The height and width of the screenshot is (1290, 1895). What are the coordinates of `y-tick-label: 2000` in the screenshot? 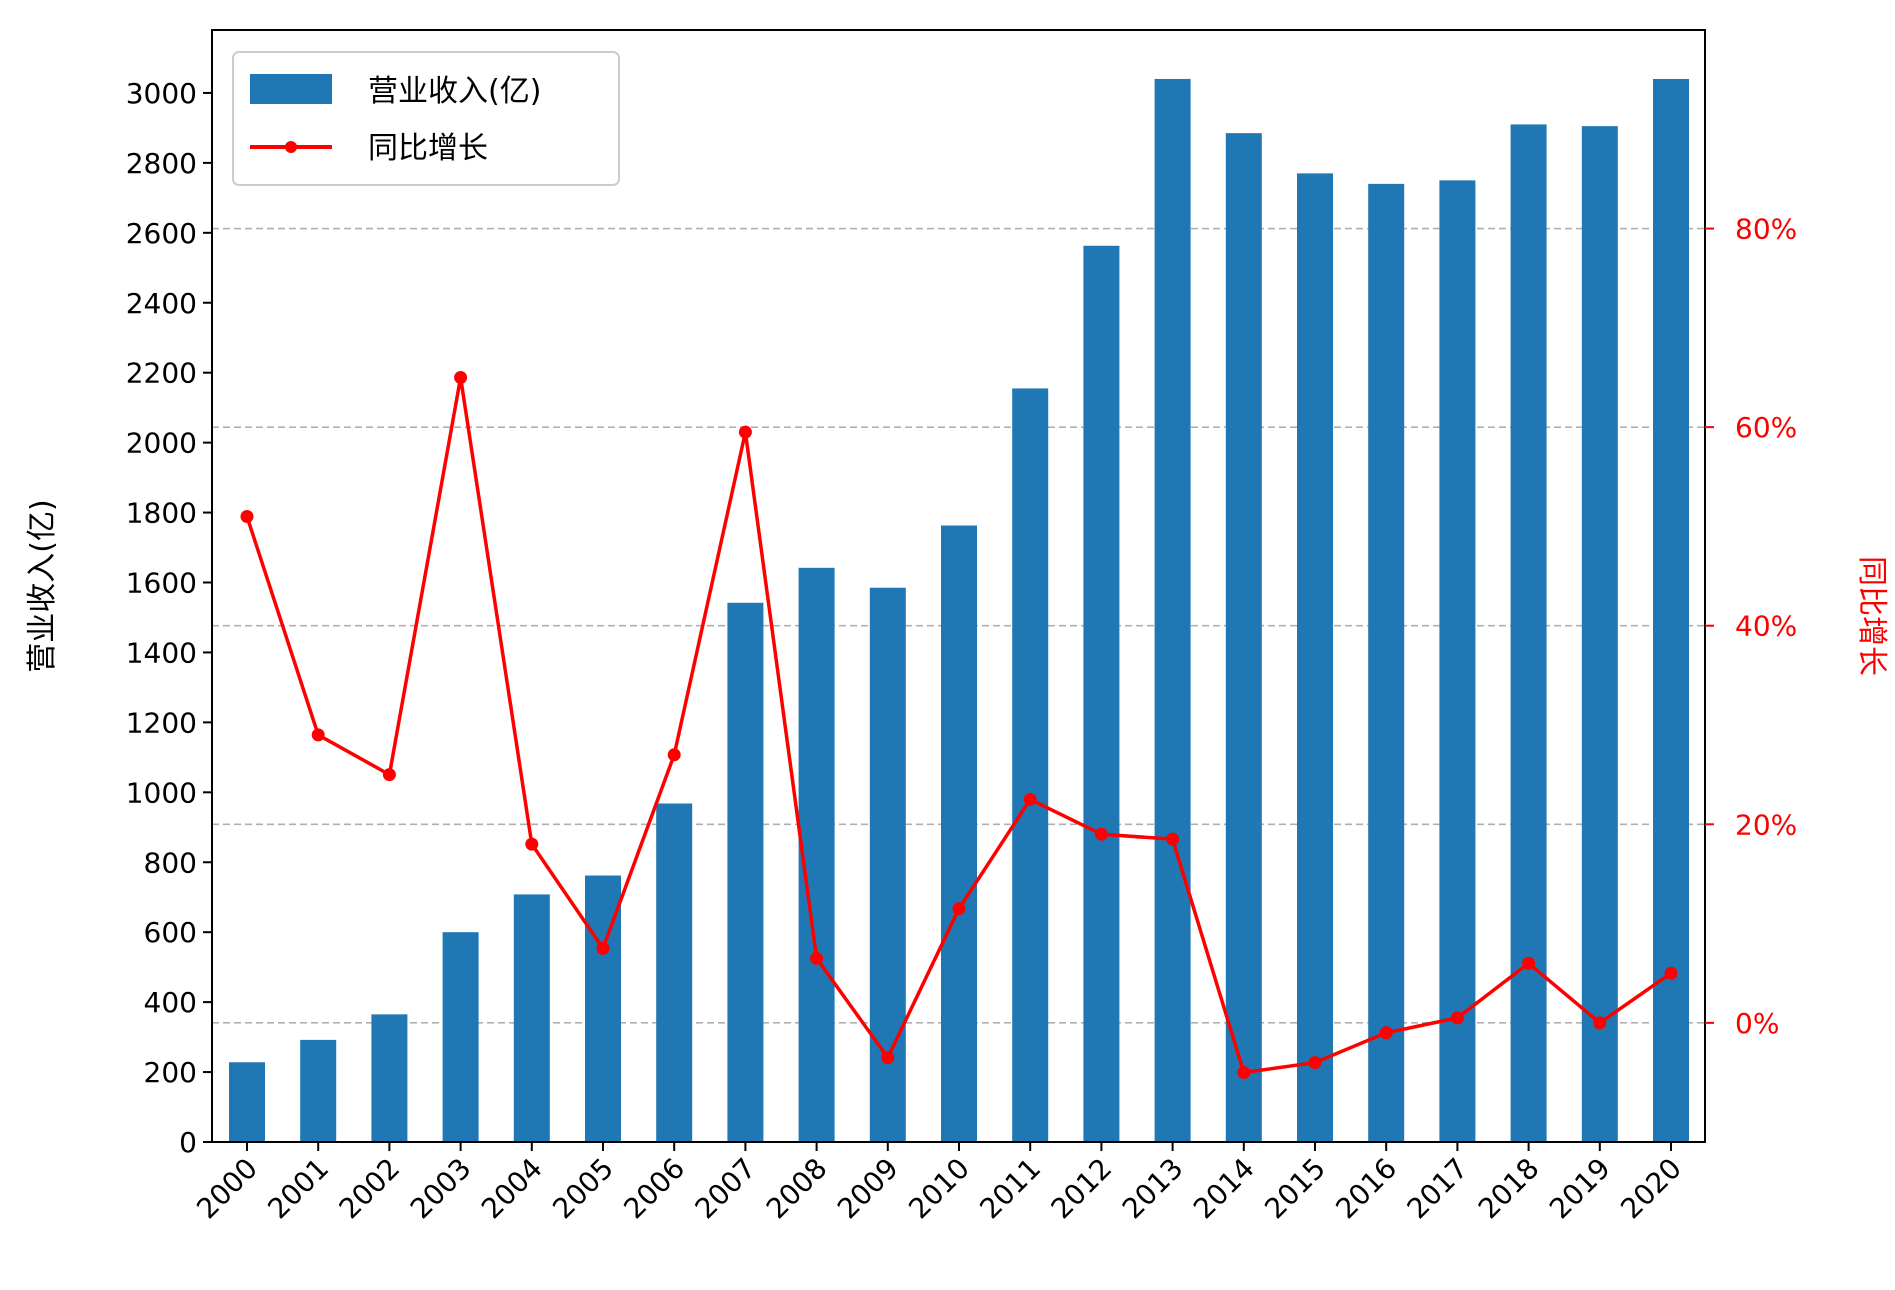 It's located at (161, 443).